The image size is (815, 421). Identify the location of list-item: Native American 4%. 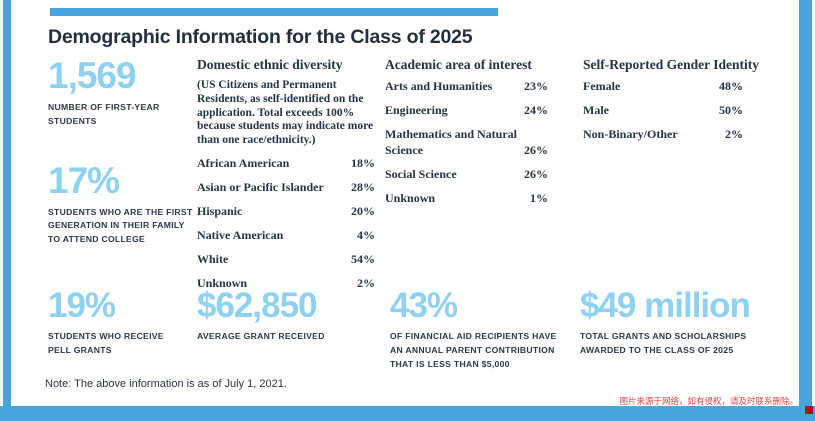
(286, 236).